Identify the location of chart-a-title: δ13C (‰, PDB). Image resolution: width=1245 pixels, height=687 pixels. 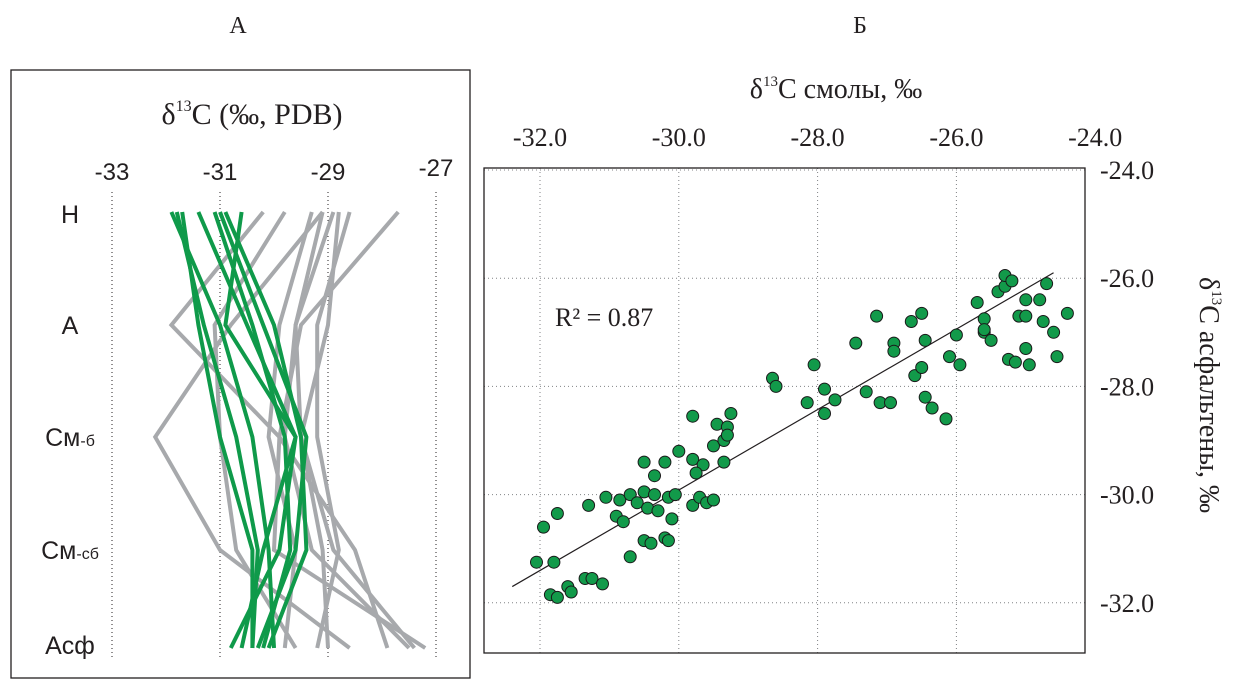
(252, 114).